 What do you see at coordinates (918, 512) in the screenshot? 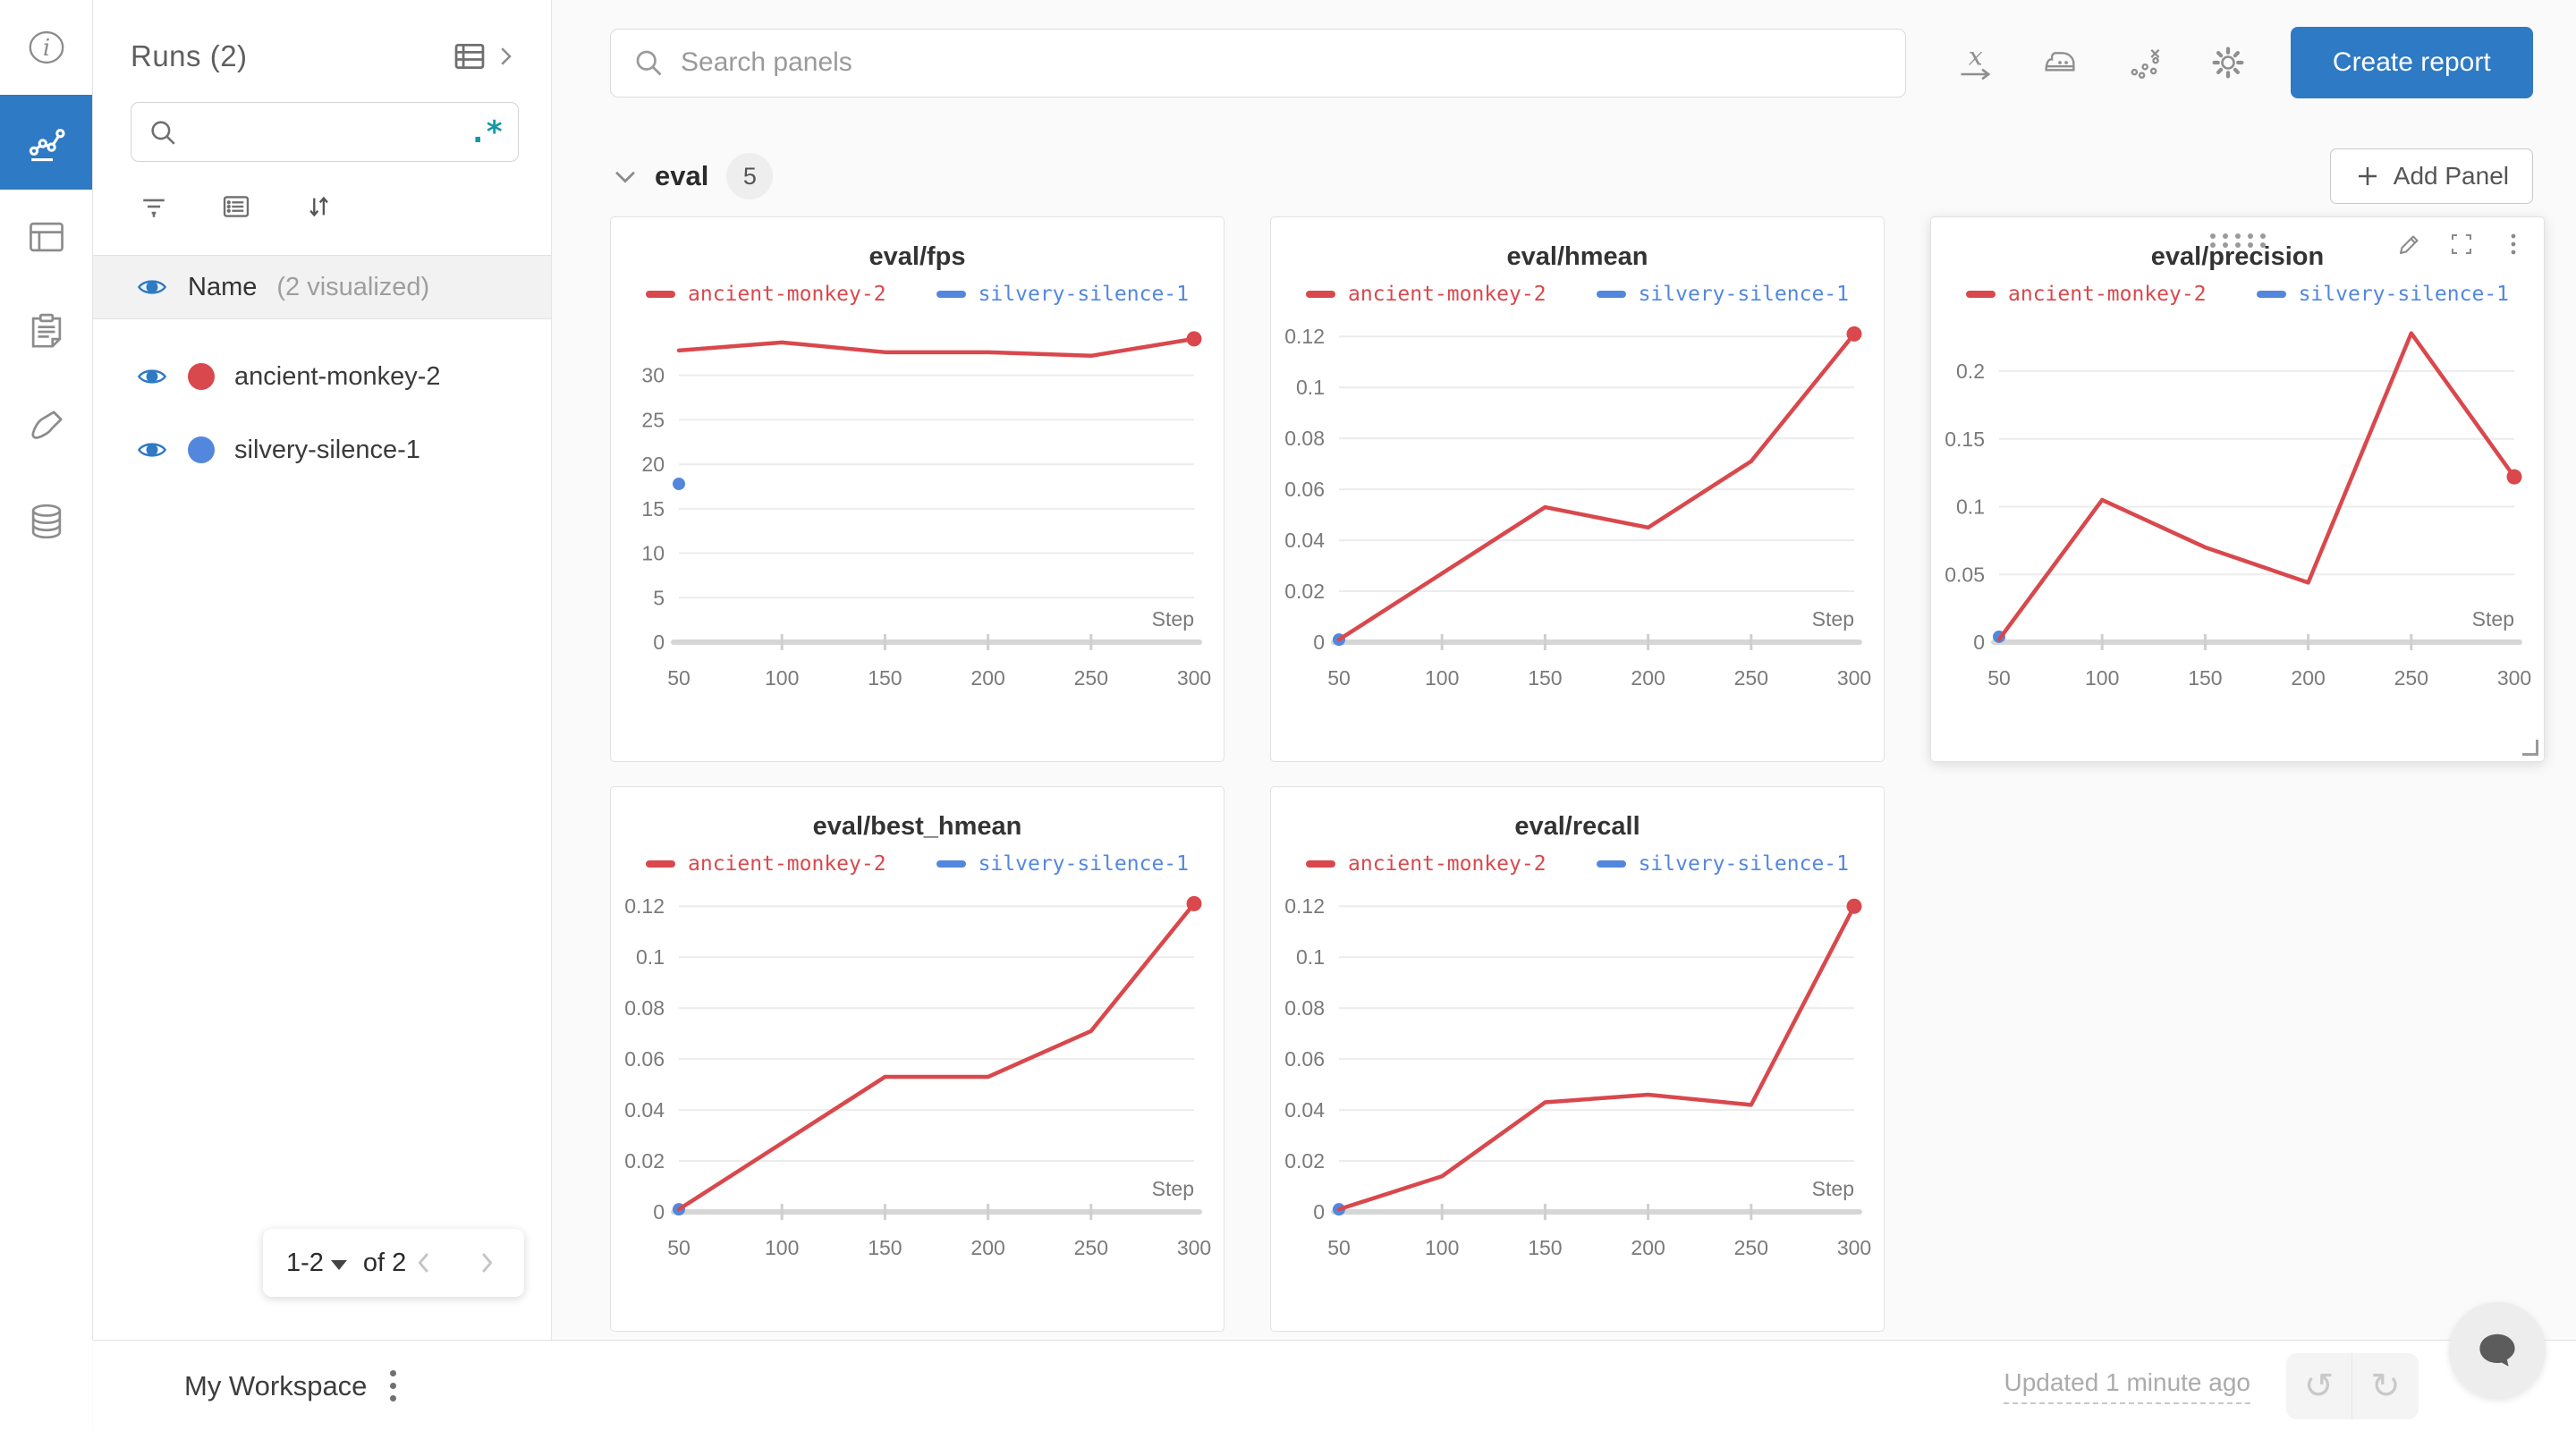
I see `chart-plot: 0 5 10 15 20 25 30 50 100 150 200 250 300 Step` at bounding box center [918, 512].